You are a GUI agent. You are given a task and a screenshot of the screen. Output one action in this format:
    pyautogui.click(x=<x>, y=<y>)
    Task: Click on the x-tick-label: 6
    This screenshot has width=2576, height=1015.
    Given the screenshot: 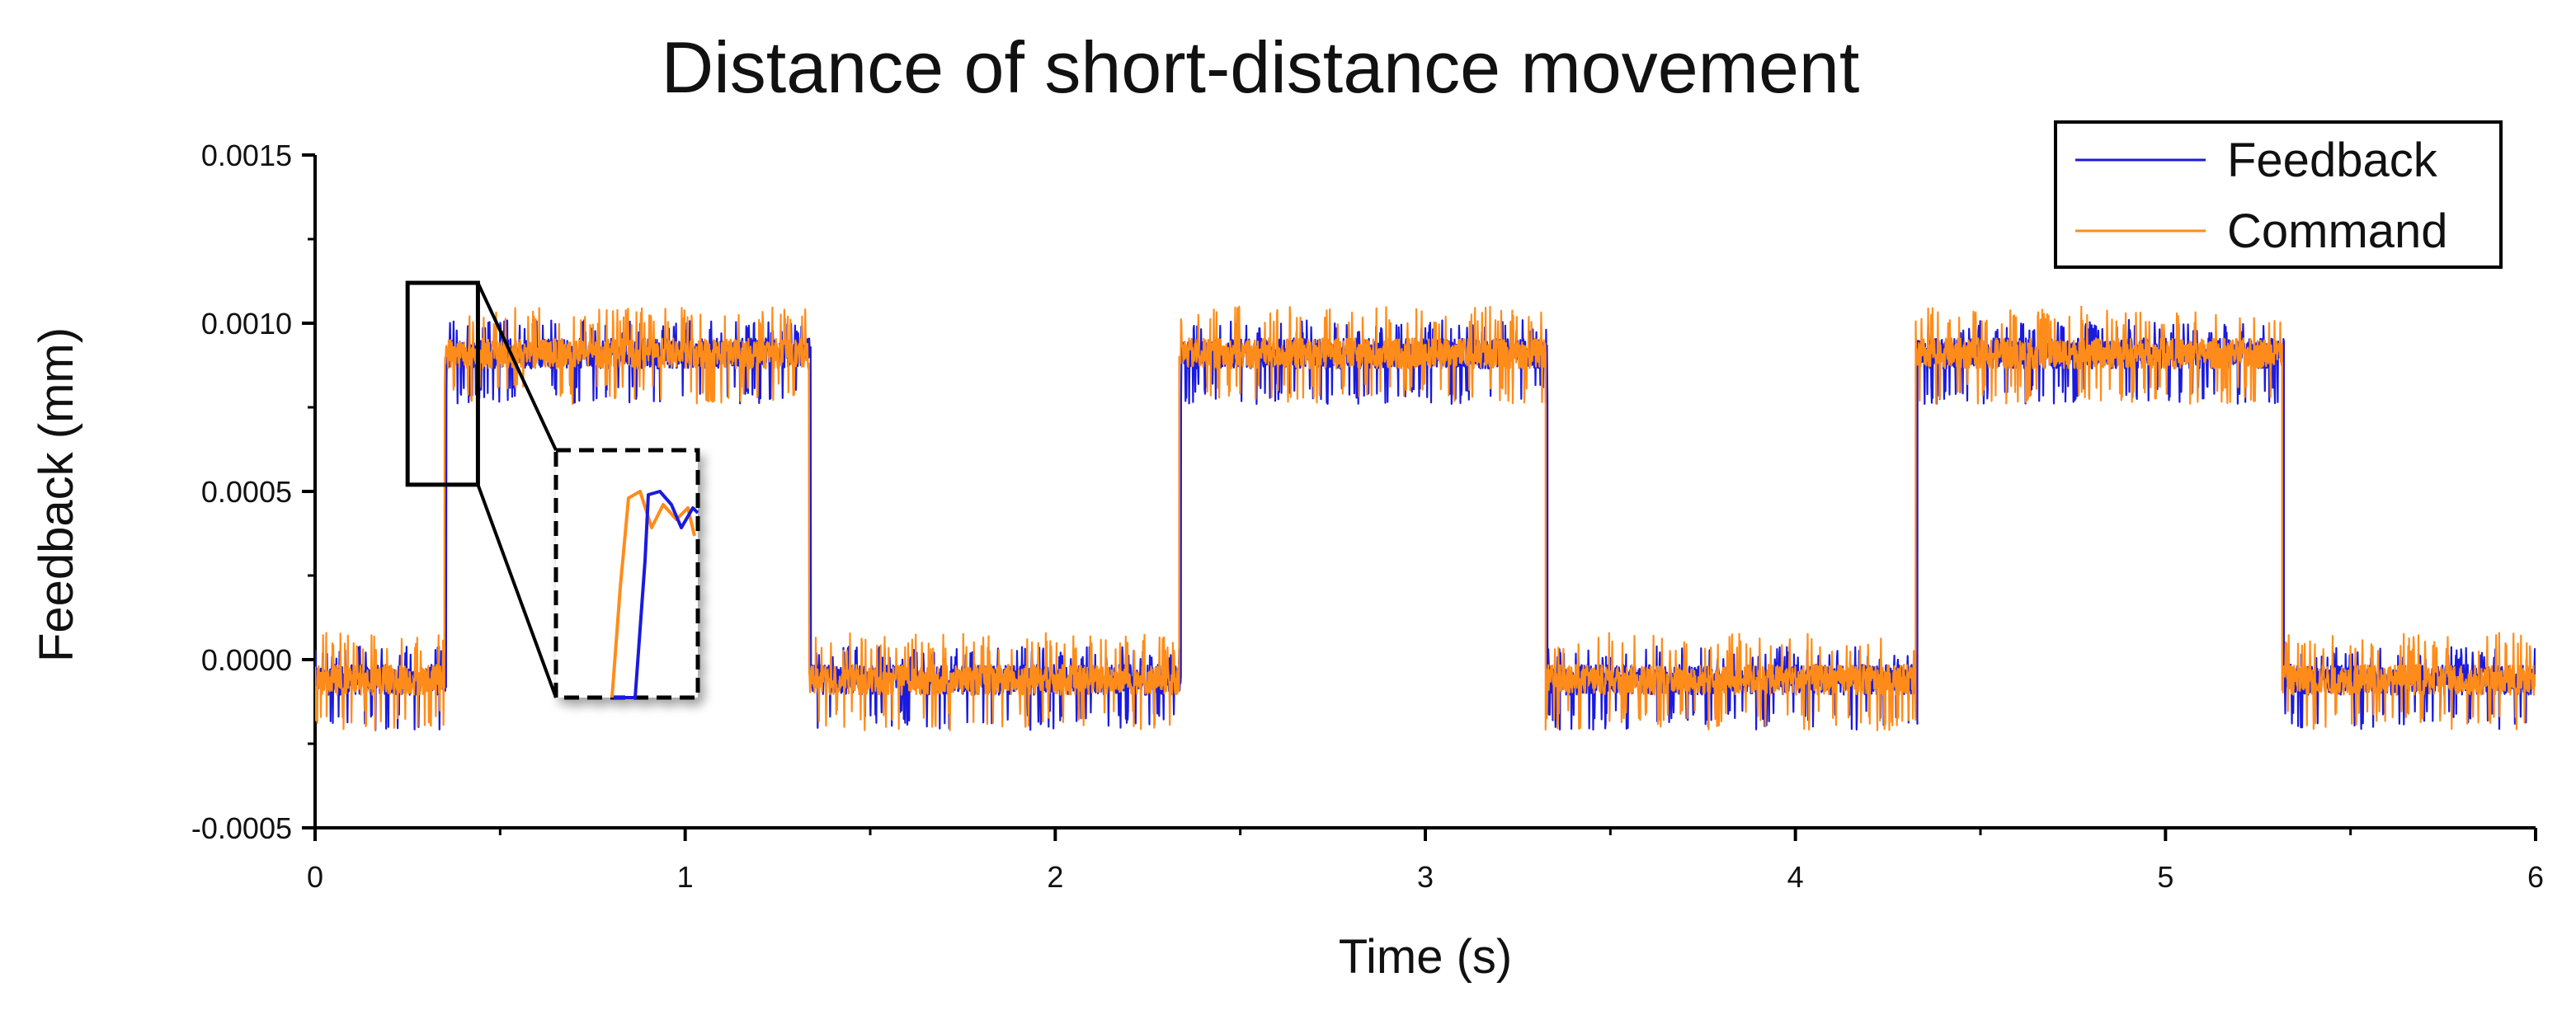 What is the action you would take?
    pyautogui.click(x=2535, y=877)
    